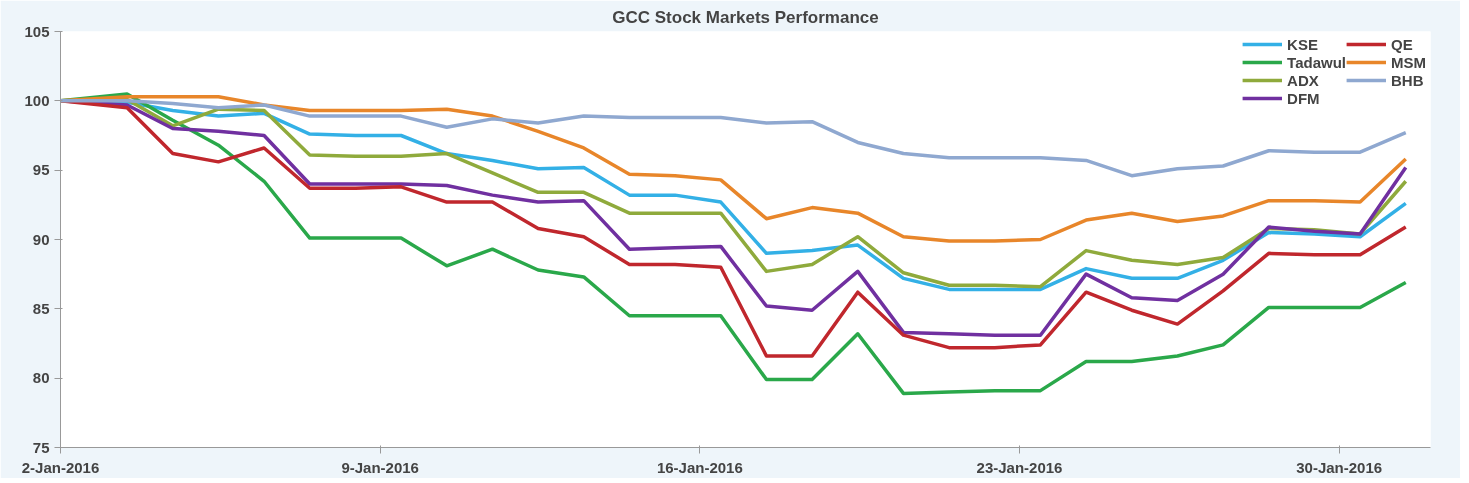 Image resolution: width=1469 pixels, height=483 pixels. Describe the element at coordinates (699, 467) in the screenshot. I see `x-tick-label: 16-Jan-2016` at that location.